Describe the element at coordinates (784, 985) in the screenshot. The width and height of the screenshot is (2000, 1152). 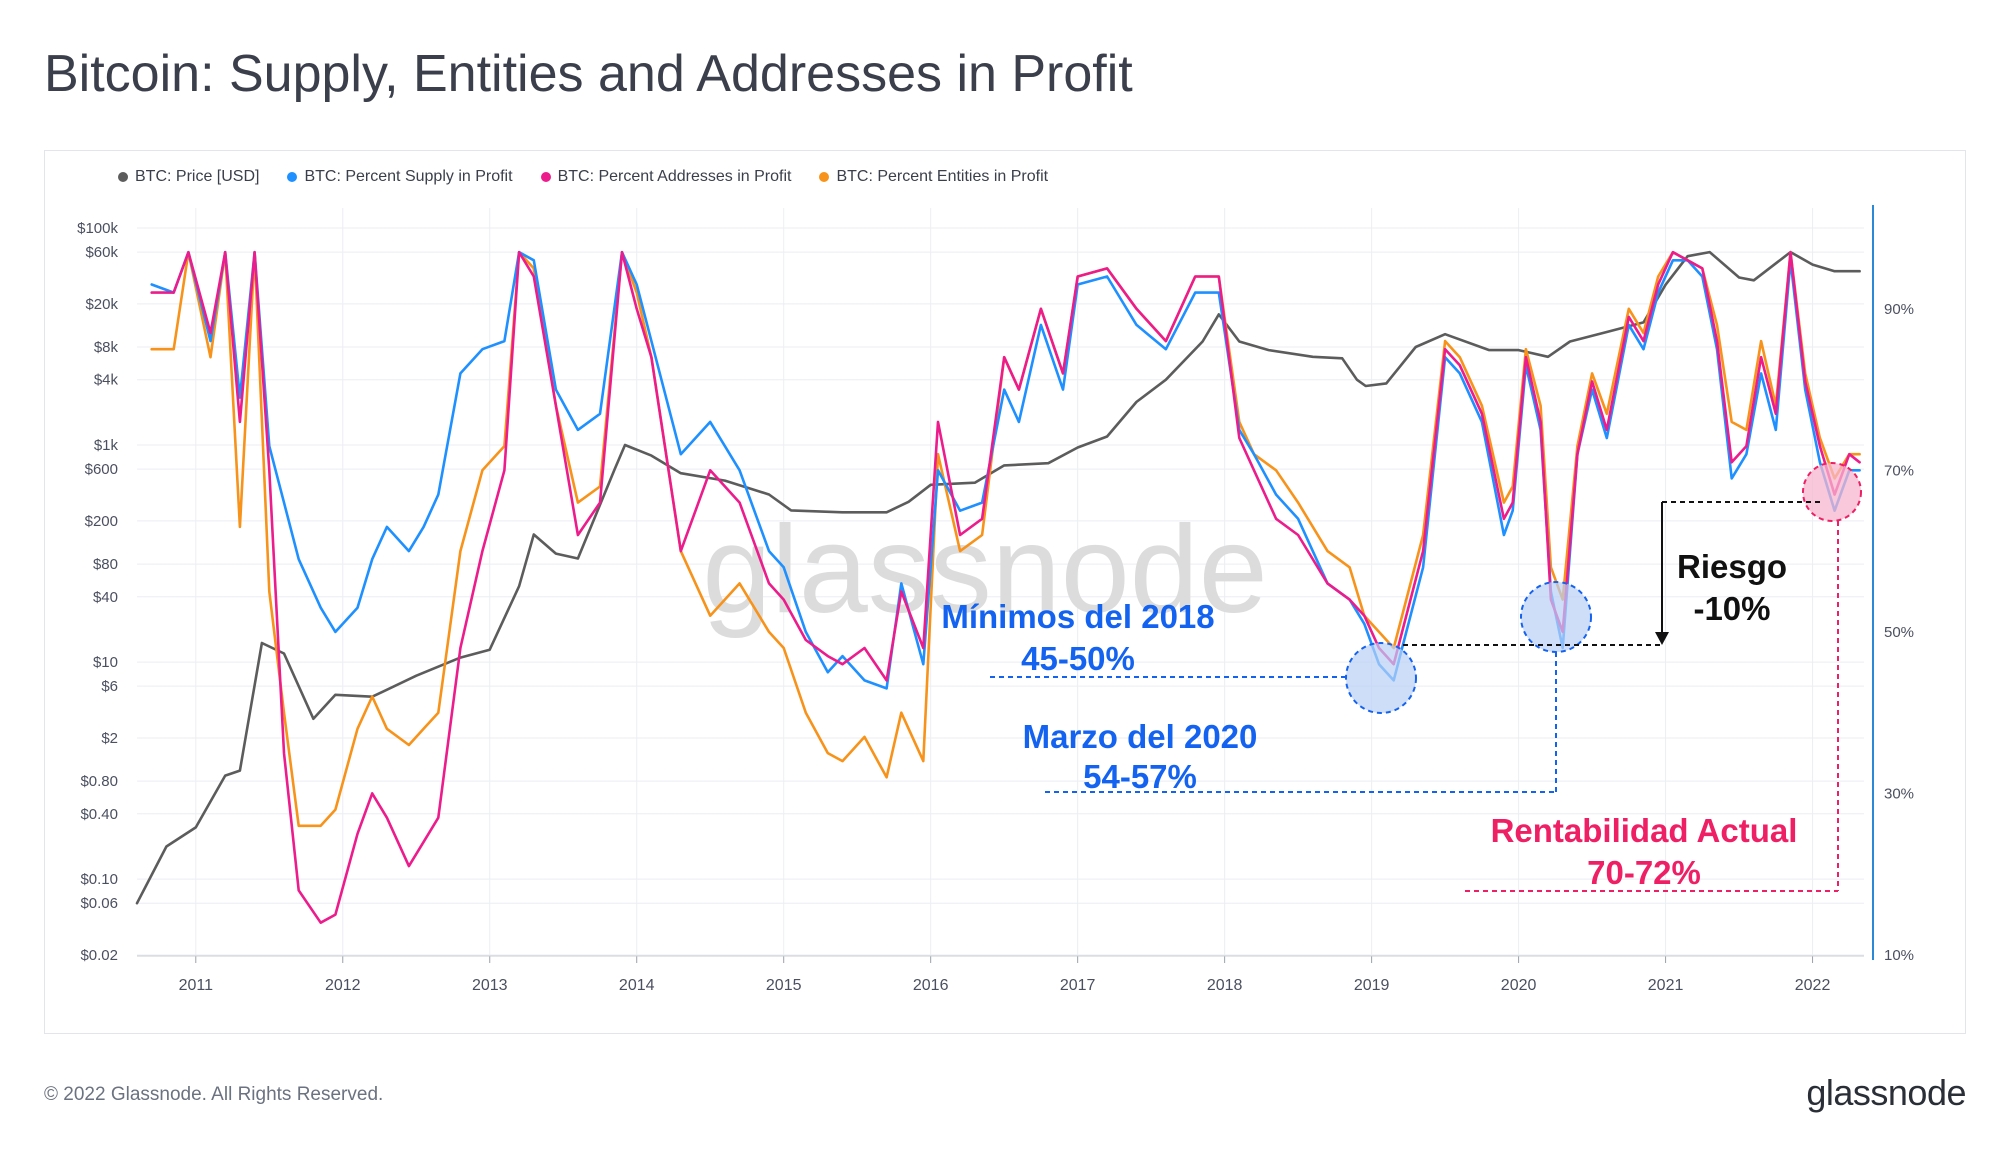
I see `x-tick-label: 2015` at that location.